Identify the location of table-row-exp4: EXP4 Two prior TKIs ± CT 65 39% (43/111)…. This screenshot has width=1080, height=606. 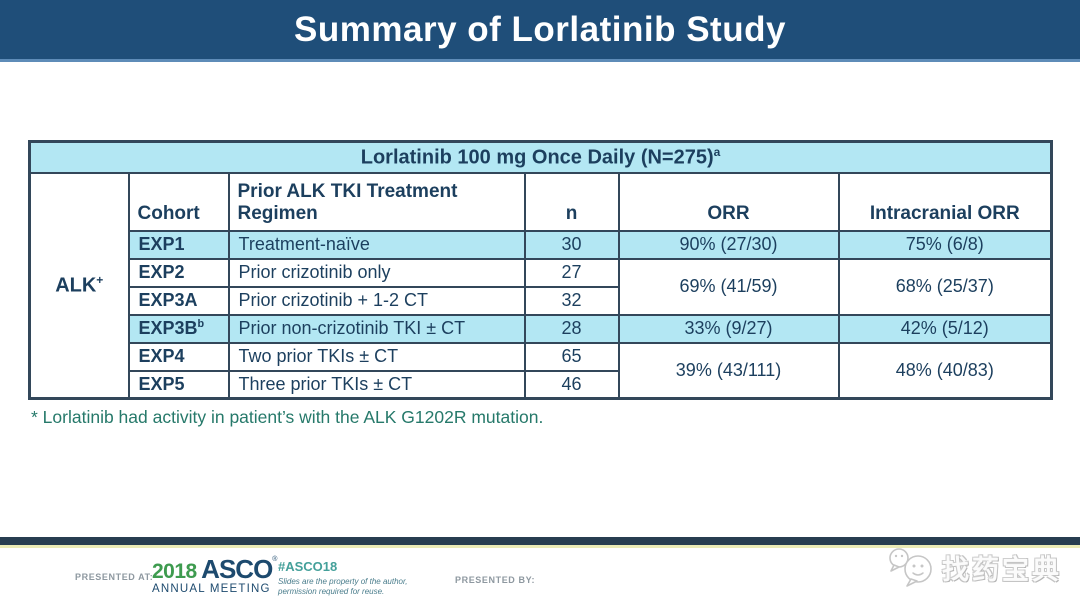
(541, 370).